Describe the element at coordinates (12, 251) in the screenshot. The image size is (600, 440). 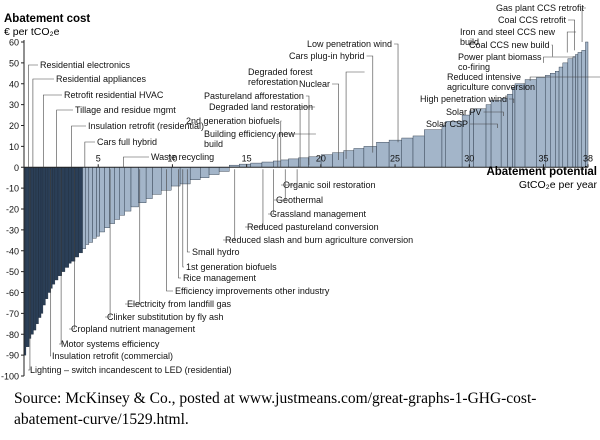
I see `y-tick-label: -40` at that location.